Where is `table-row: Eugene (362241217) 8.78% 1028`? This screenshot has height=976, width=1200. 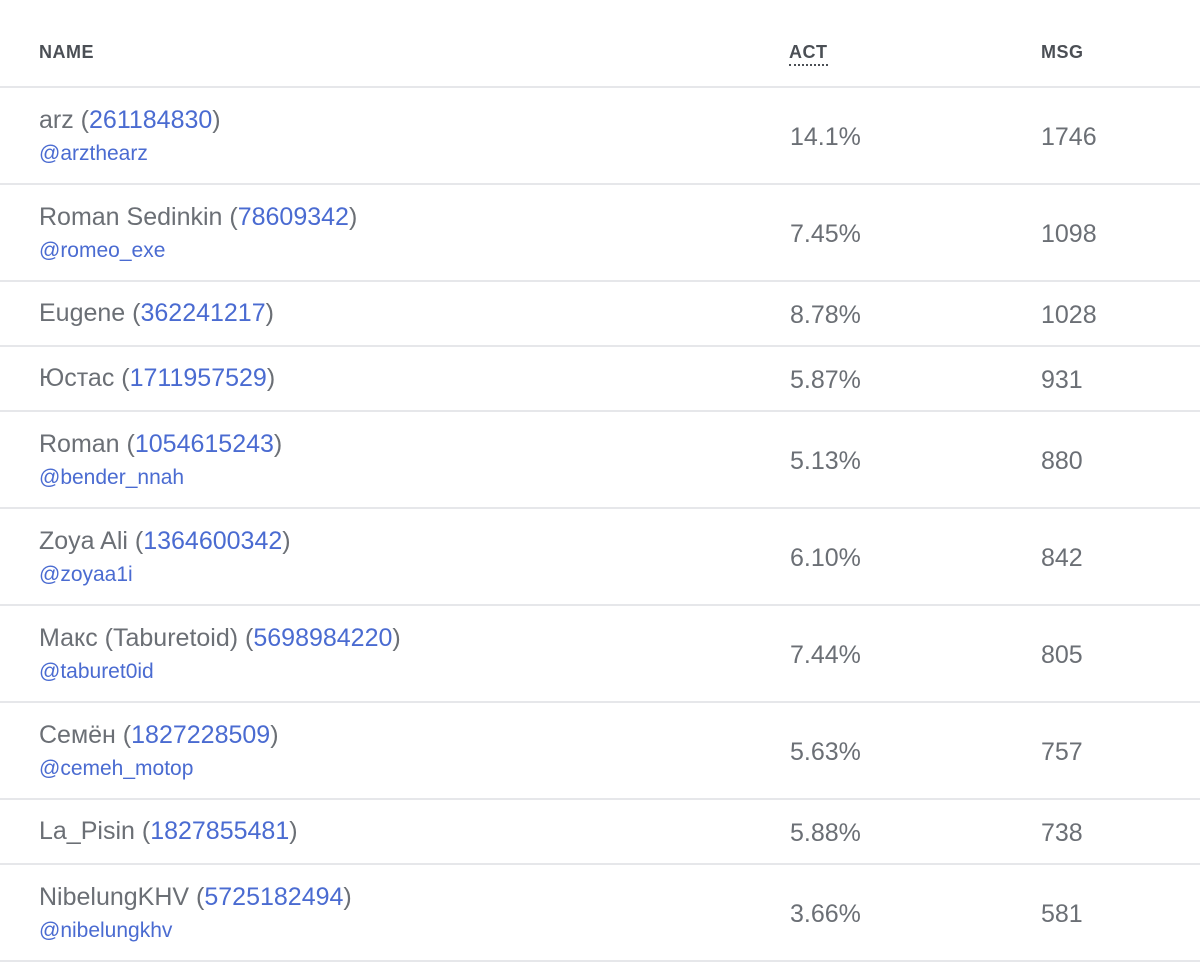 table-row: Eugene (362241217) 8.78% 1028 is located at coordinates (600, 314).